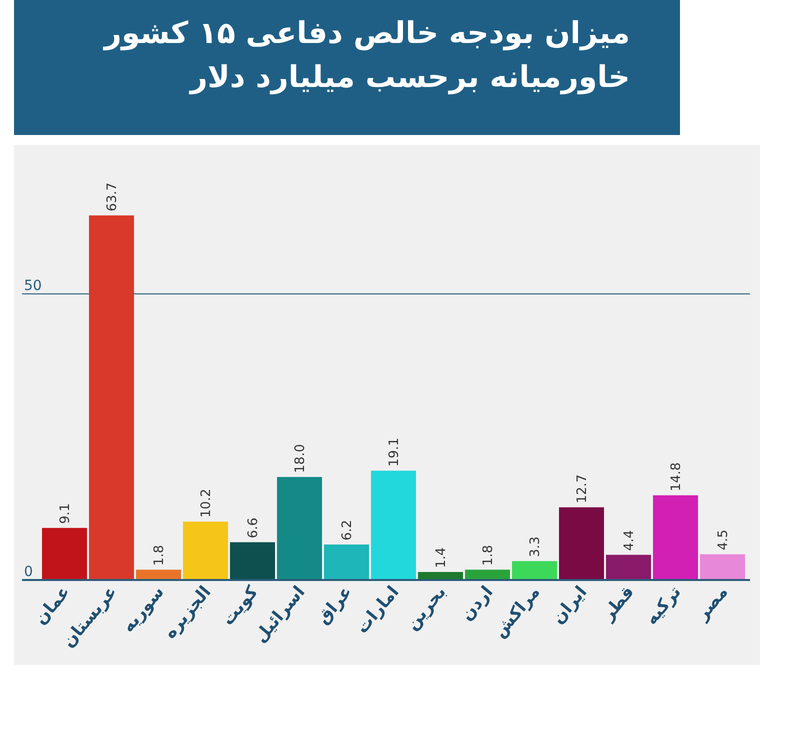 This screenshot has height=729, width=796. I want to click on x-tick-label: قطر, so click(618, 604).